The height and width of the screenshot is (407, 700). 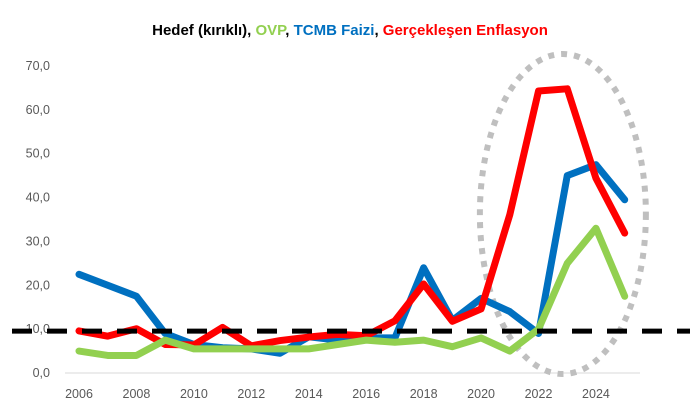 What do you see at coordinates (194, 394) in the screenshot?
I see `x-tick-label: 2010` at bounding box center [194, 394].